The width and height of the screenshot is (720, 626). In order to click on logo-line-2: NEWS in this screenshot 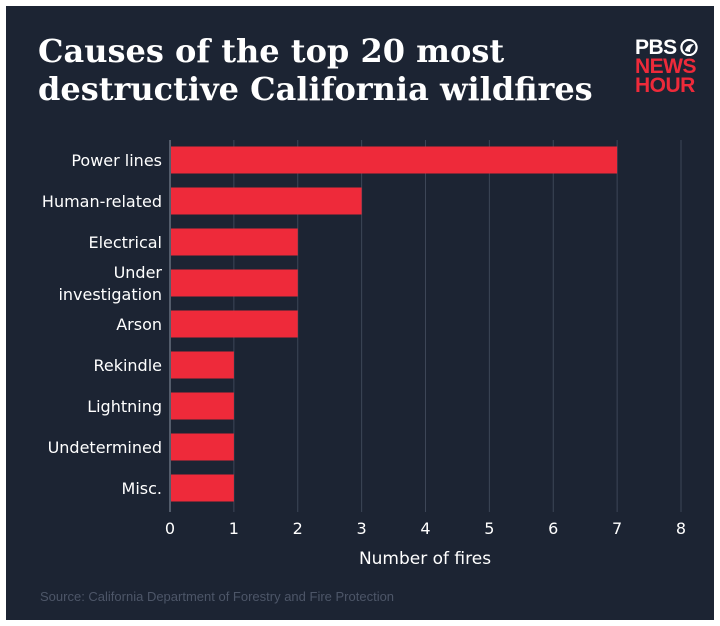, I will do `click(665, 66)`.